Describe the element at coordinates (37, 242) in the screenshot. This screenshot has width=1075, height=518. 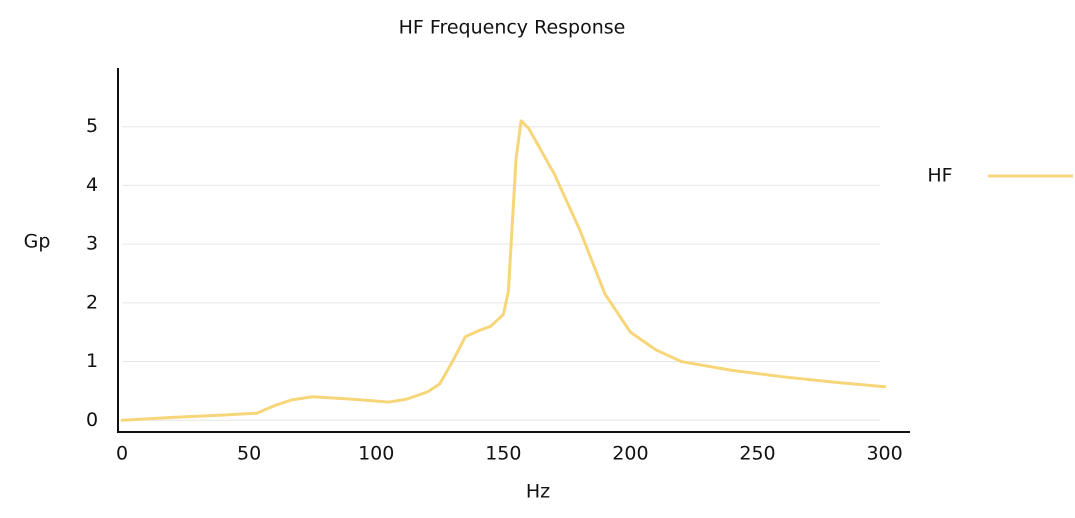
I see `y-axis-label: Gp` at that location.